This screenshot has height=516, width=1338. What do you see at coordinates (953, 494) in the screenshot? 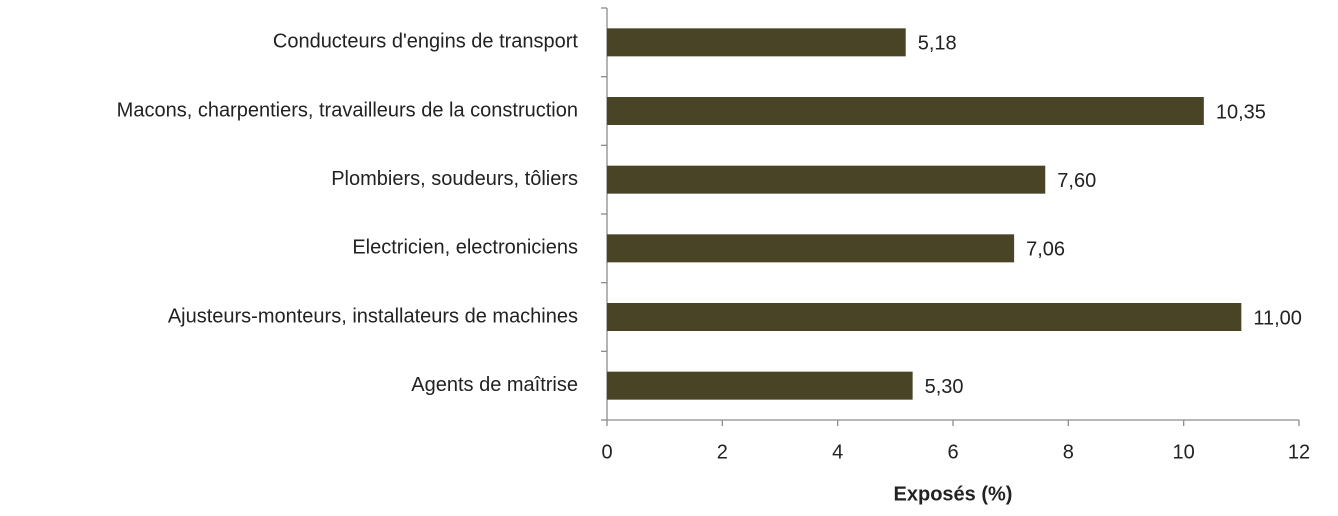
I see `x-axis-title: Exposés (%)` at bounding box center [953, 494].